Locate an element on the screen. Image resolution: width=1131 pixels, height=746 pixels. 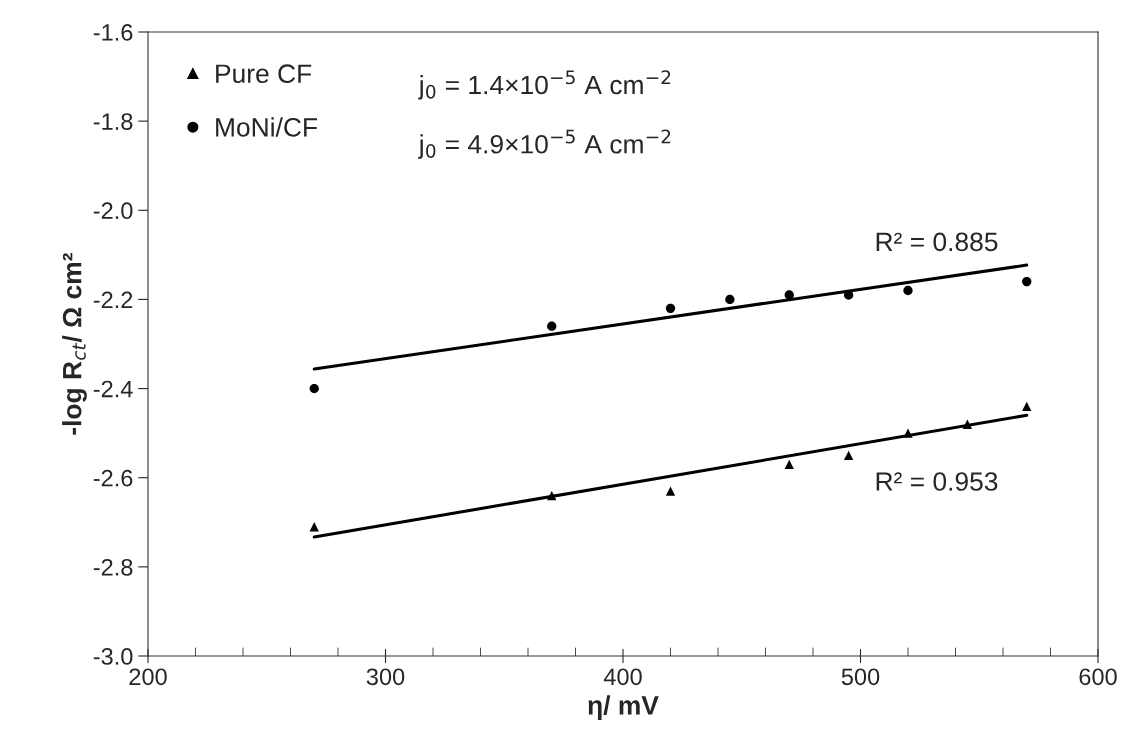
y-tick-label: -2.8 is located at coordinates (113, 567).